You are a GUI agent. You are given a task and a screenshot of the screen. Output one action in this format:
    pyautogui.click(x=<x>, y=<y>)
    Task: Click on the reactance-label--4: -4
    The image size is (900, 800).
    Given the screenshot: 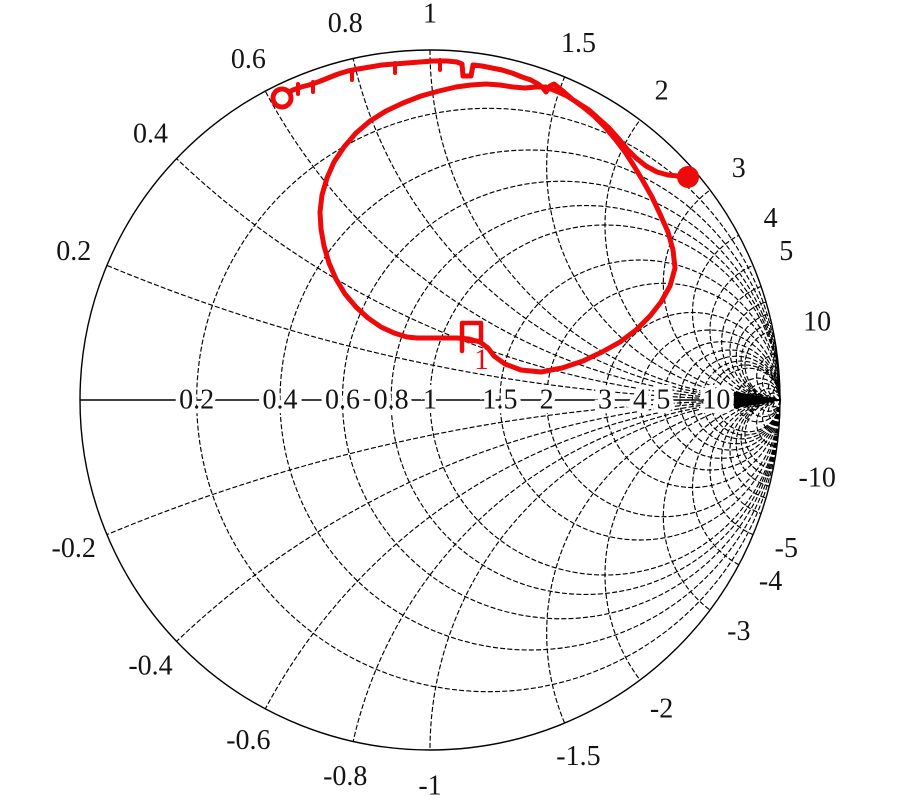 What is the action you would take?
    pyautogui.click(x=770, y=581)
    